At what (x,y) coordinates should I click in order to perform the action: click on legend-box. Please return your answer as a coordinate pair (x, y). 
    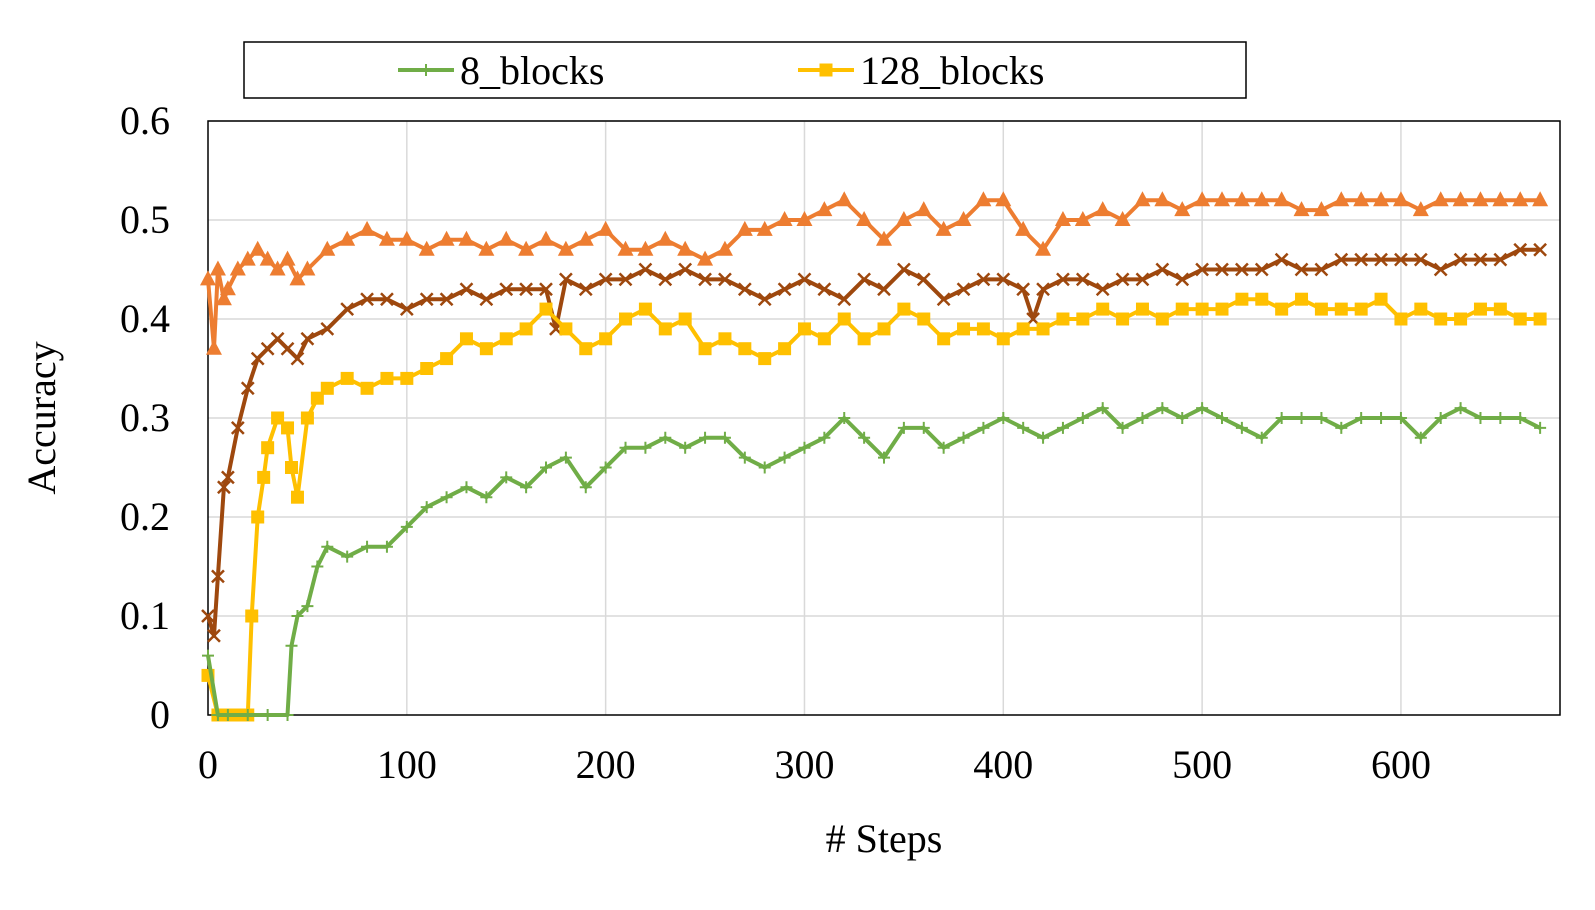
    Looking at the image, I should click on (745, 70).